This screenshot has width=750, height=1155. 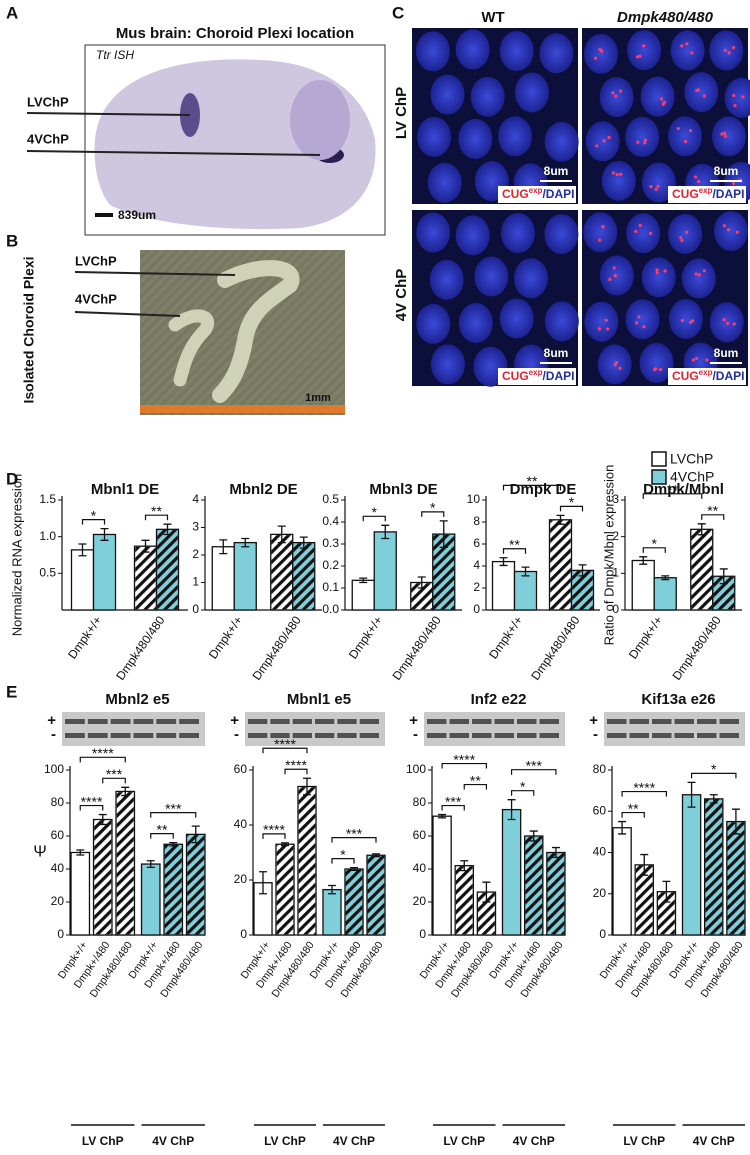 I want to click on y-tick-label: 2, so click(x=195, y=554).